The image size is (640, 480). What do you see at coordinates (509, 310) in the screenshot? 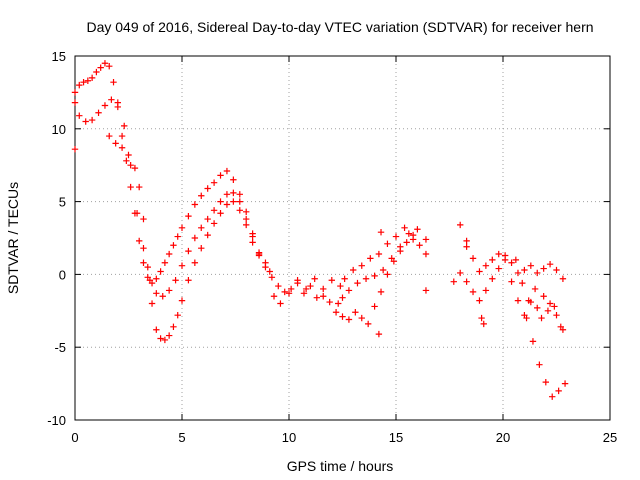
I see `series-evening` at bounding box center [509, 310].